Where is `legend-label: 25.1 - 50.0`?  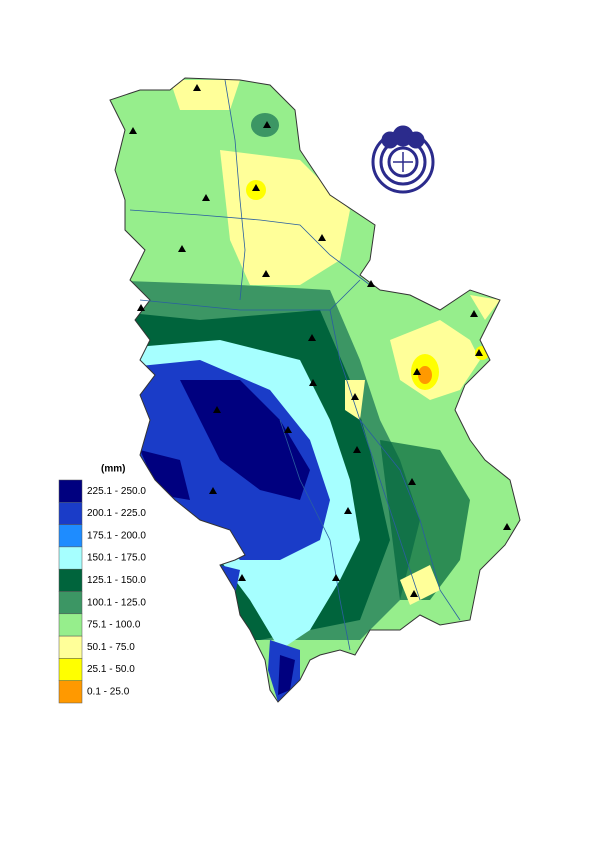
legend-label: 25.1 - 50.0 is located at coordinates (111, 669).